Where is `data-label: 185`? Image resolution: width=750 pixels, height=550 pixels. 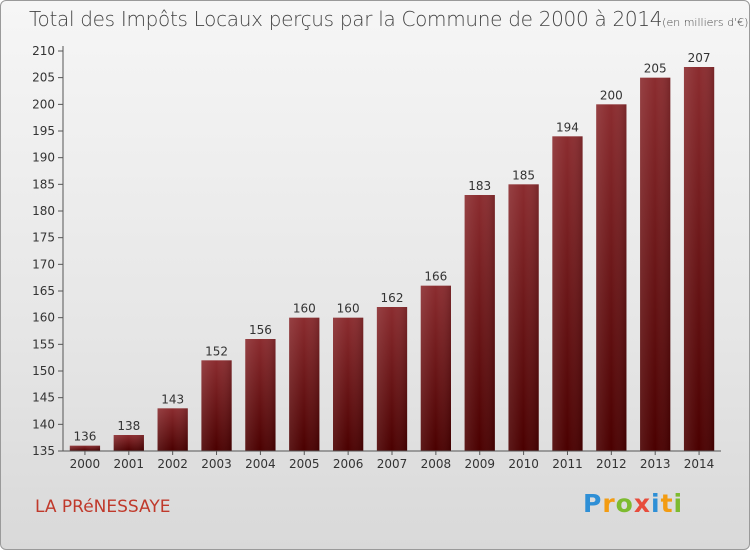
data-label: 185 is located at coordinates (523, 175).